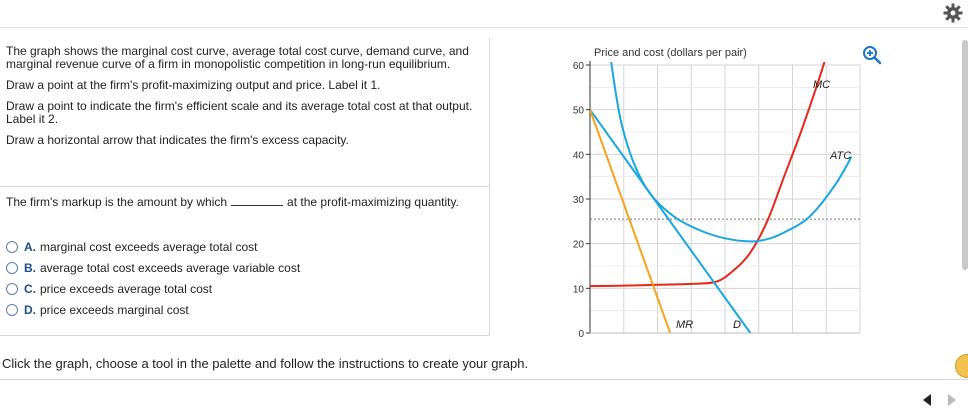 This screenshot has width=968, height=414. I want to click on series-atc-curve, so click(731, 152).